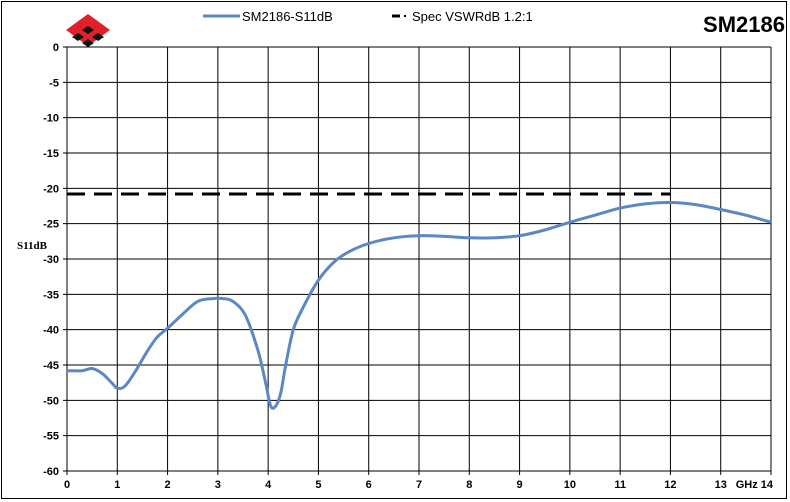 The image size is (790, 502). What do you see at coordinates (51, 119) in the screenshot?
I see `y-tick-label: -10` at bounding box center [51, 119].